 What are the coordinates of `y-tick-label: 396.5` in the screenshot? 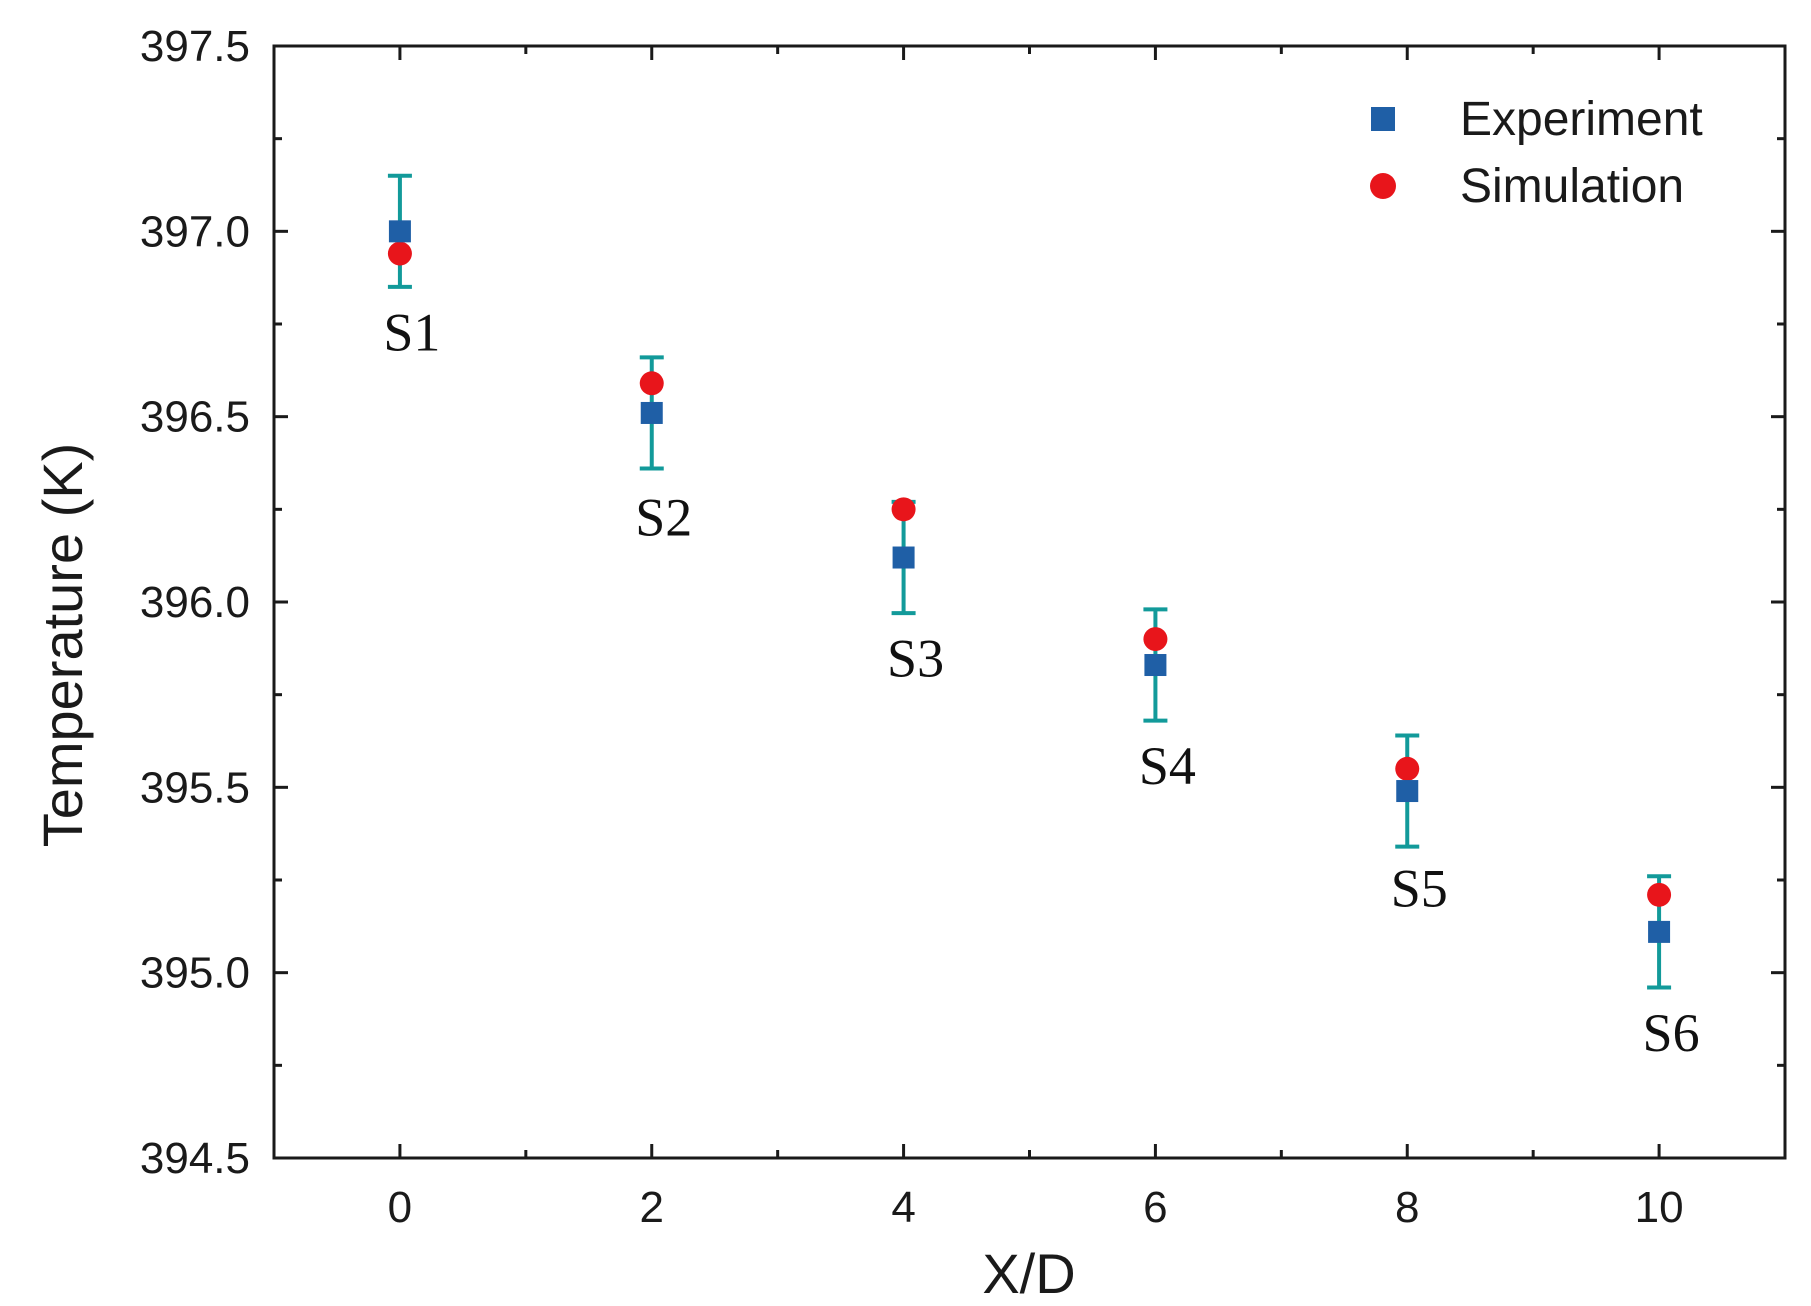 It's located at (195, 417).